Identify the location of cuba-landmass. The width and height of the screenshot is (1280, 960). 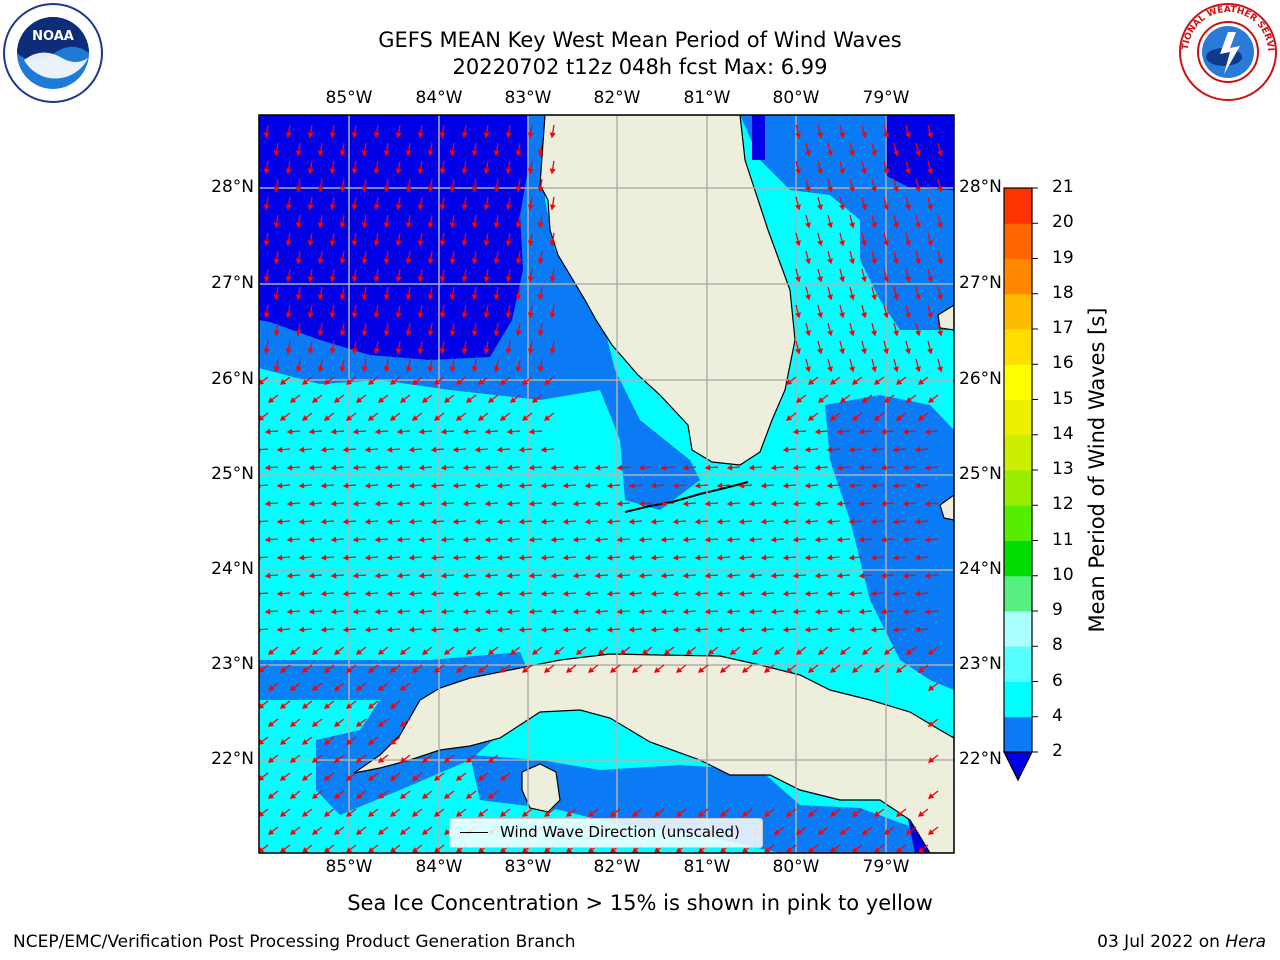
(653, 753).